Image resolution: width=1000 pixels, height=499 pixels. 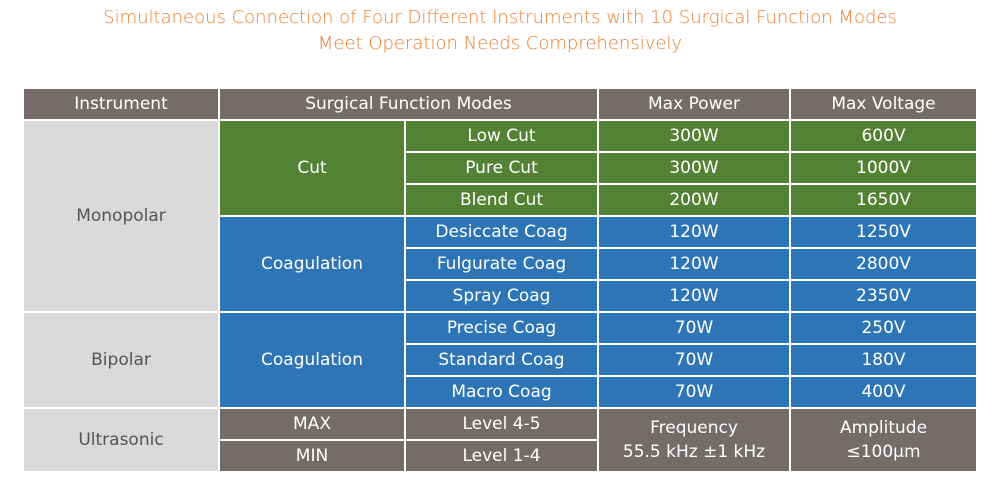 What do you see at coordinates (883, 232) in the screenshot?
I see `voltage-cell: 1250V` at bounding box center [883, 232].